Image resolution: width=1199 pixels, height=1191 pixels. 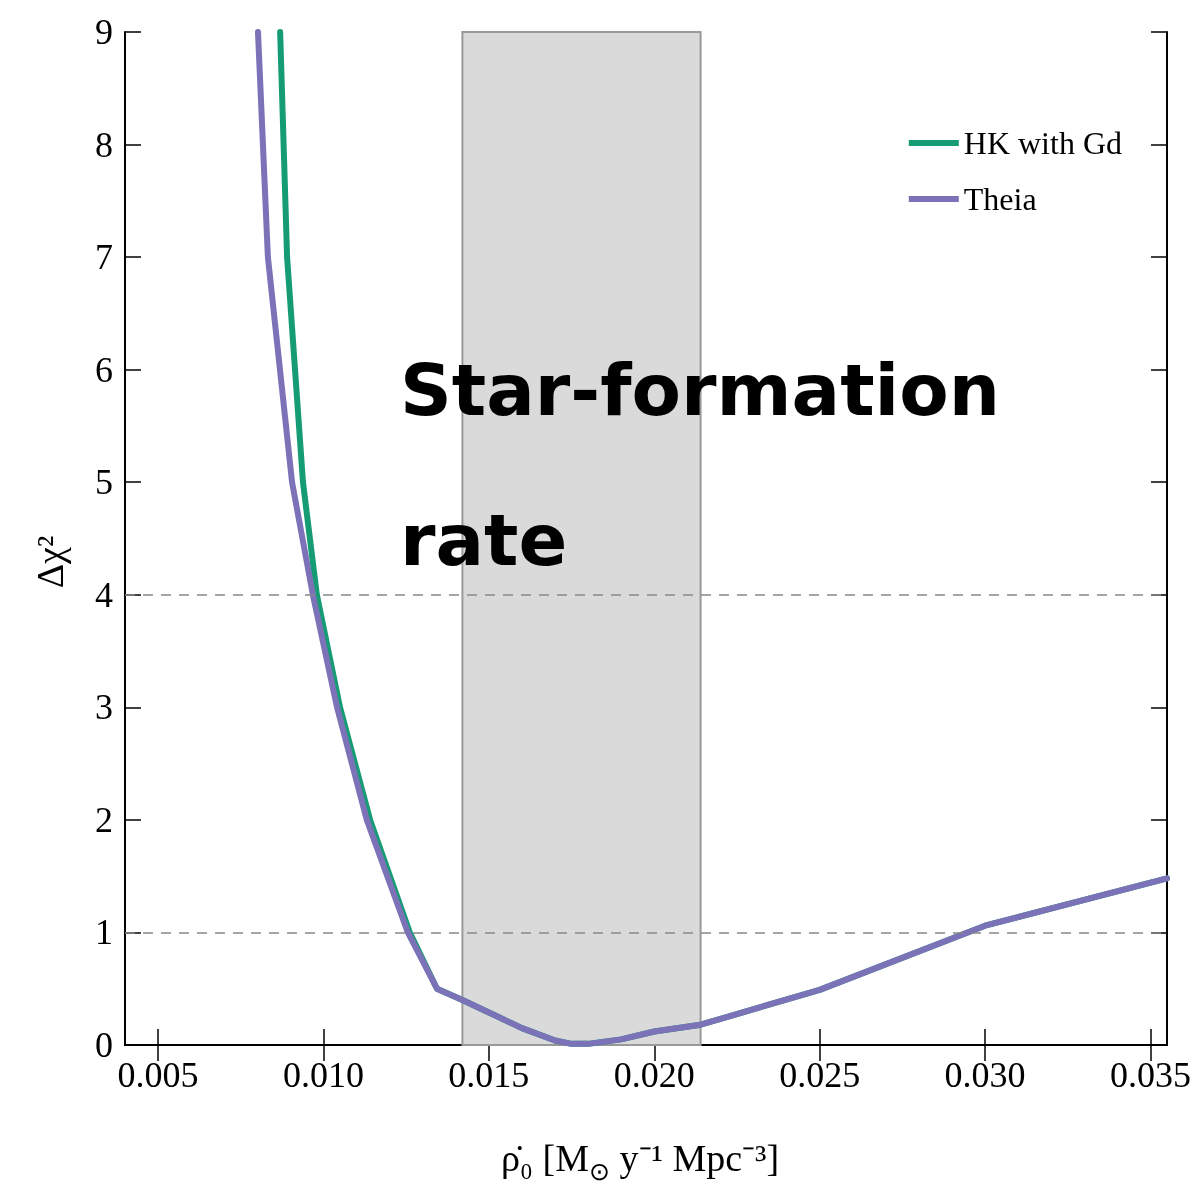 I want to click on legend-label: Theia, so click(x=1000, y=199).